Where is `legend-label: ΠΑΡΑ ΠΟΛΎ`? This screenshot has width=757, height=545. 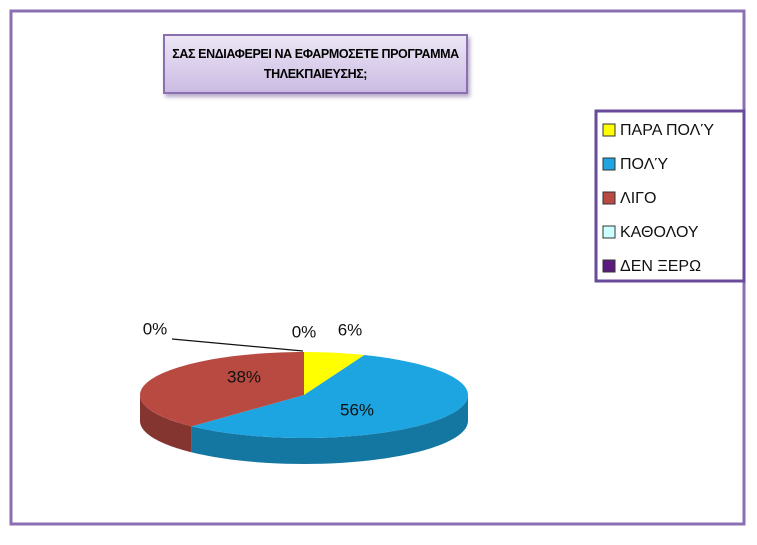 legend-label: ΠΑΡΑ ΠΟΛΎ is located at coordinates (667, 130).